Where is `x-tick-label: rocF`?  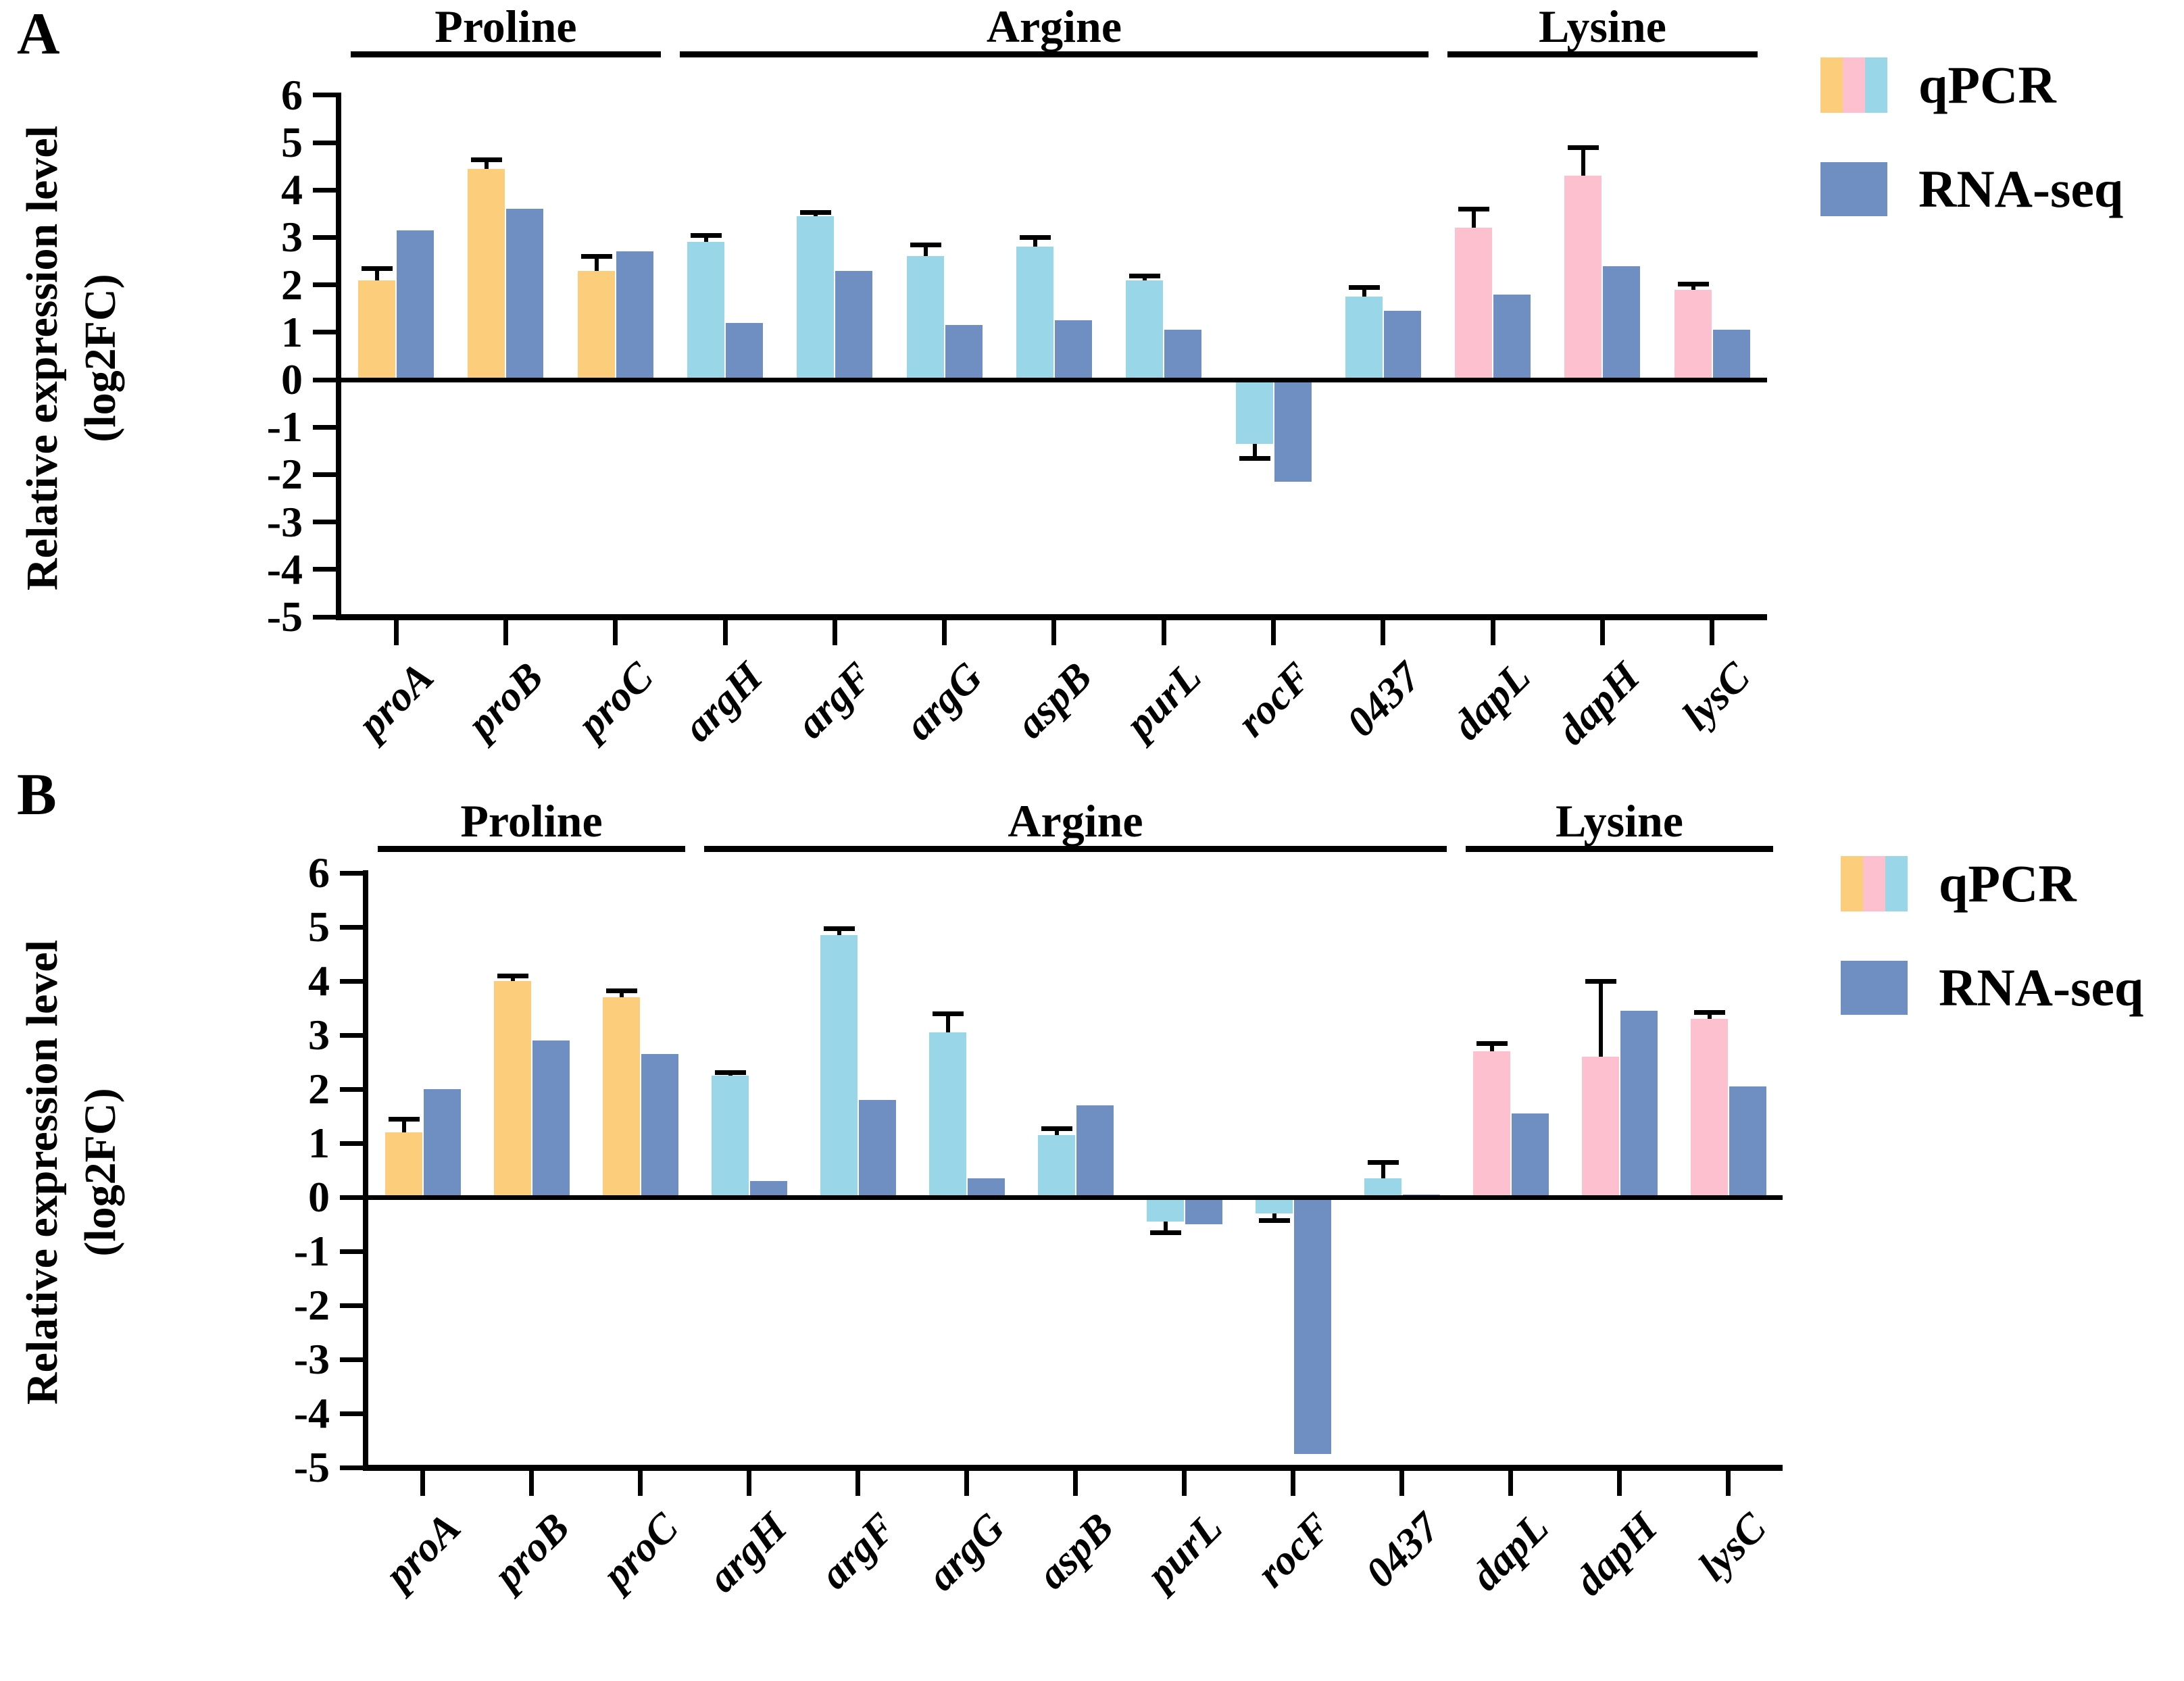 x-tick-label: rocF is located at coordinates (1274, 700).